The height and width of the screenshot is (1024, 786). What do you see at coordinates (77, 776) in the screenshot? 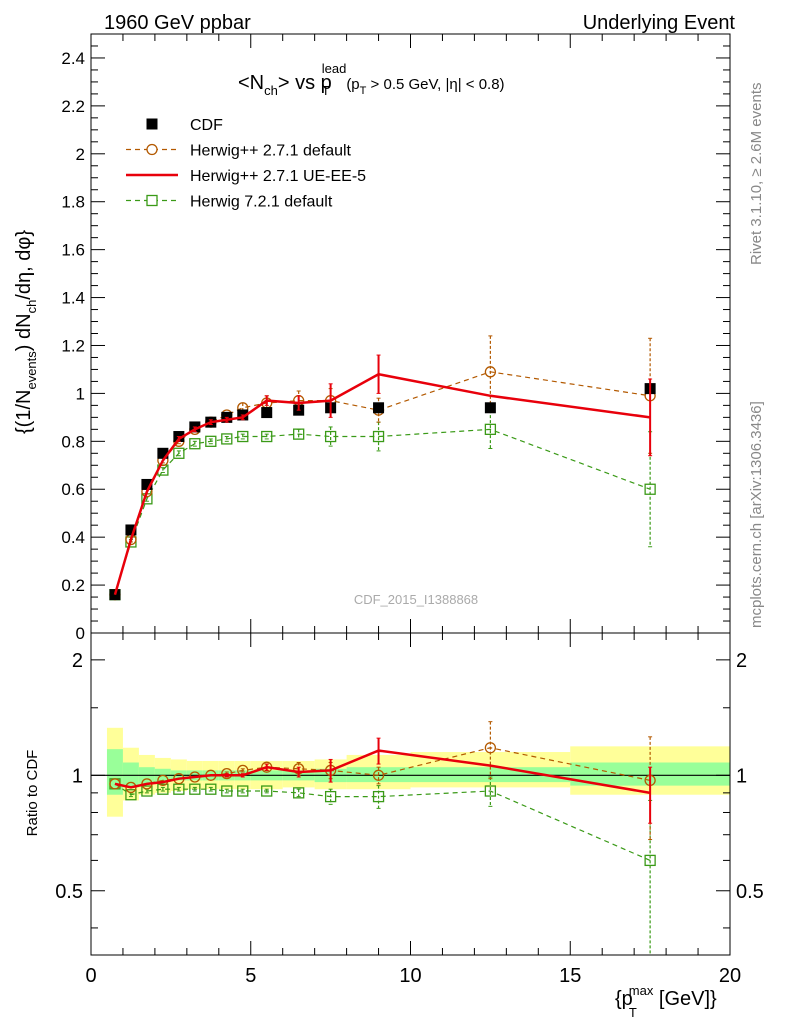
I see `ratio-y-tick-label: 1` at bounding box center [77, 776].